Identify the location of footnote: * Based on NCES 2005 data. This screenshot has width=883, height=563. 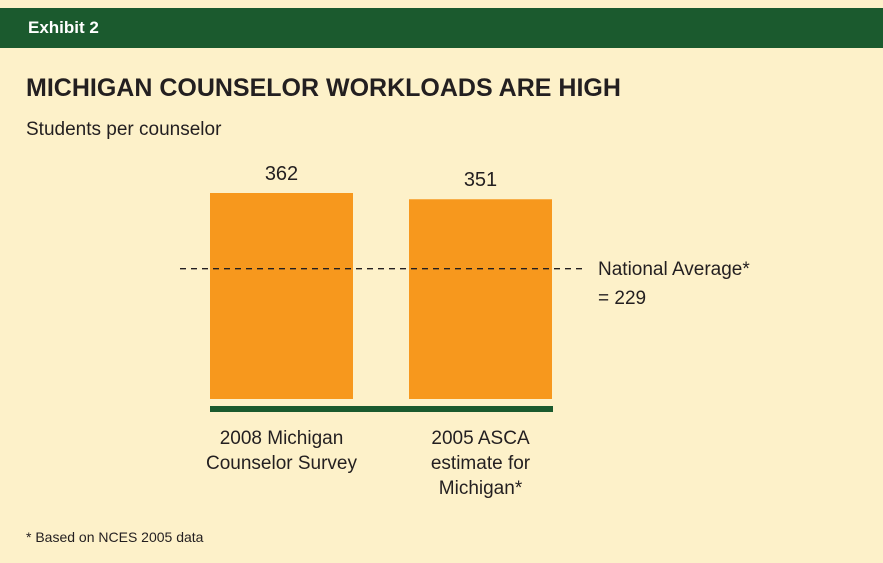
(115, 537).